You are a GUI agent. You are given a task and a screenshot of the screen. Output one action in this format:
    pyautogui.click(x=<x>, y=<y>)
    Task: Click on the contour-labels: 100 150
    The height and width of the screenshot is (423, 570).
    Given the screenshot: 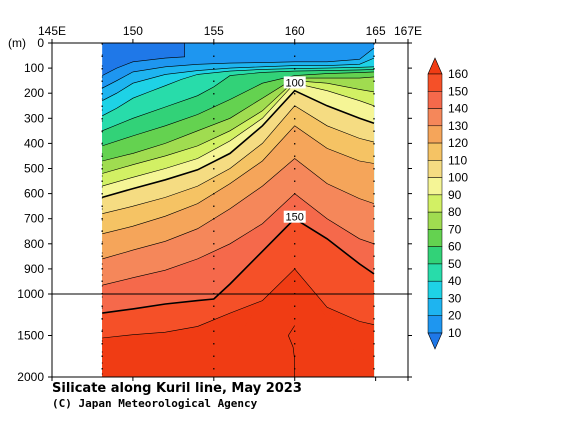 What is the action you would take?
    pyautogui.click(x=294, y=150)
    